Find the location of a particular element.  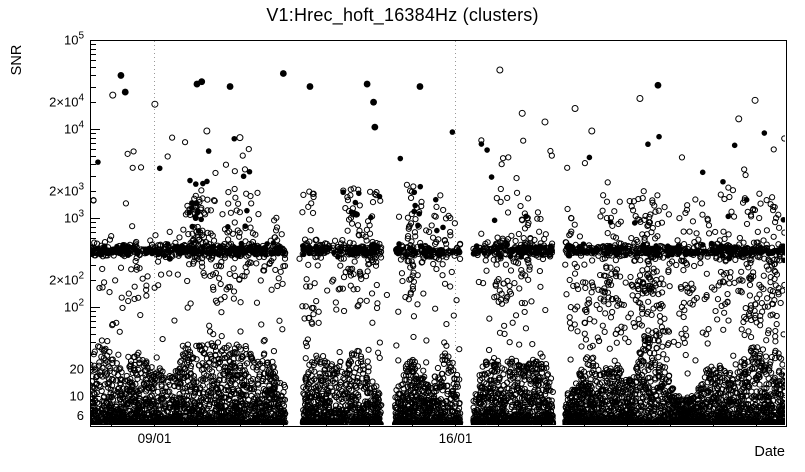

y-axis-title: SNR is located at coordinates (17, 60).